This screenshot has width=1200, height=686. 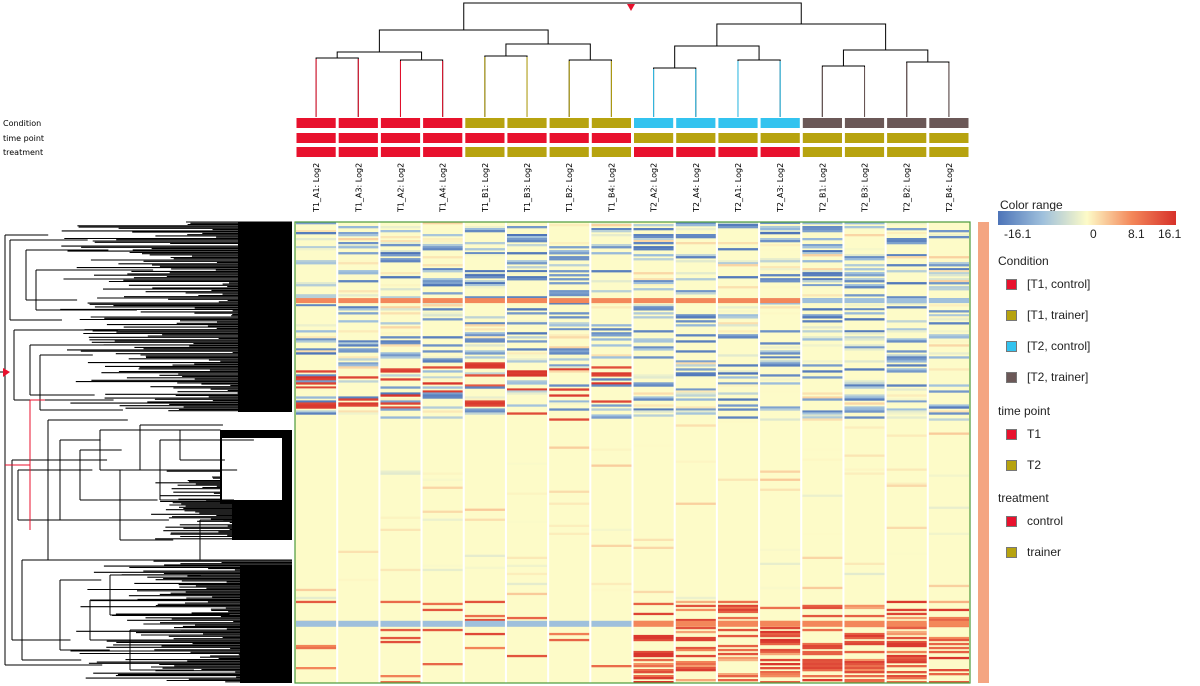 I want to click on legend-item: control, so click(x=1034, y=521).